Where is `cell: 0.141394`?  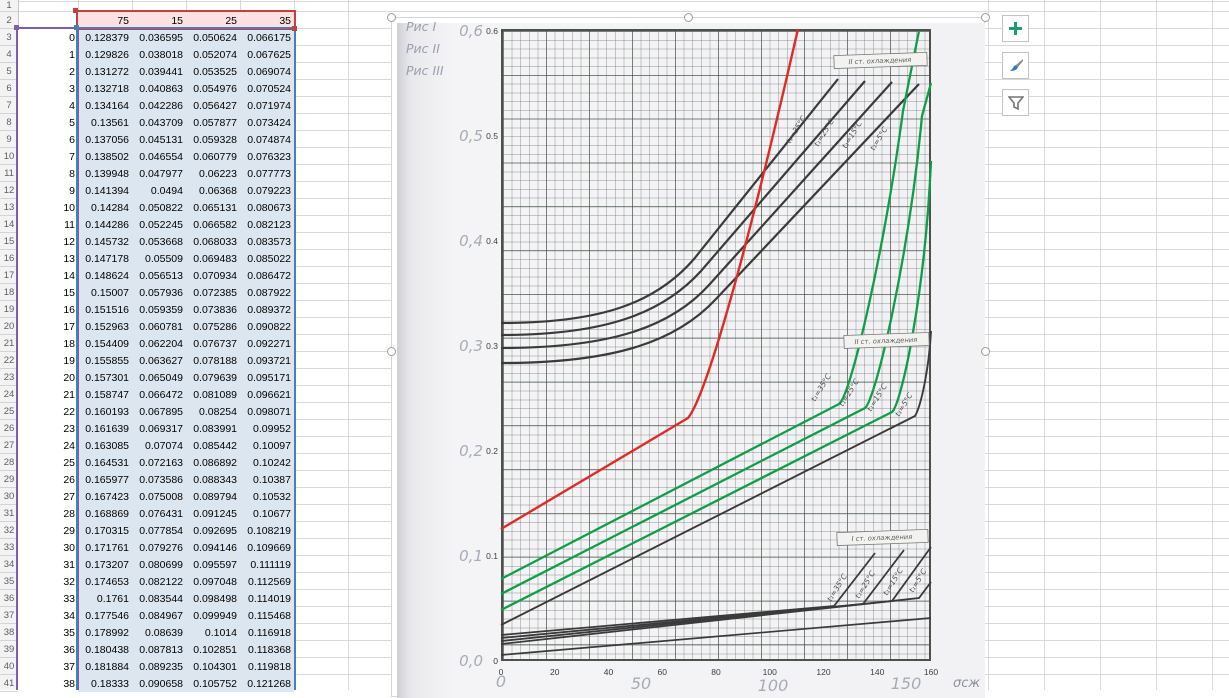
cell: 0.141394 is located at coordinates (105, 190).